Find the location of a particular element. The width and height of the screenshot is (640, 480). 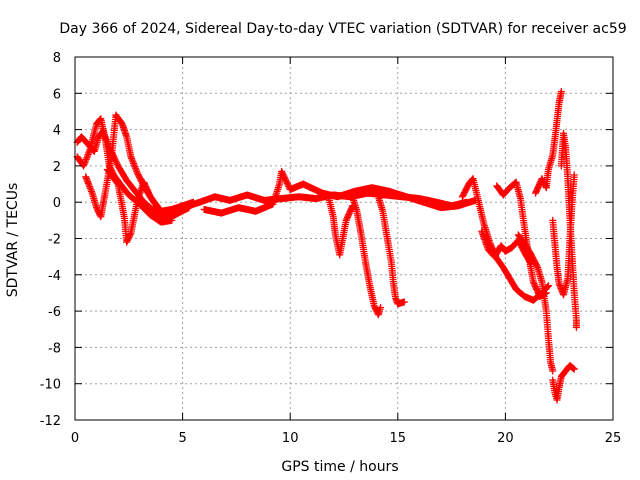

y-tick-label: -2 is located at coordinates (54, 240).